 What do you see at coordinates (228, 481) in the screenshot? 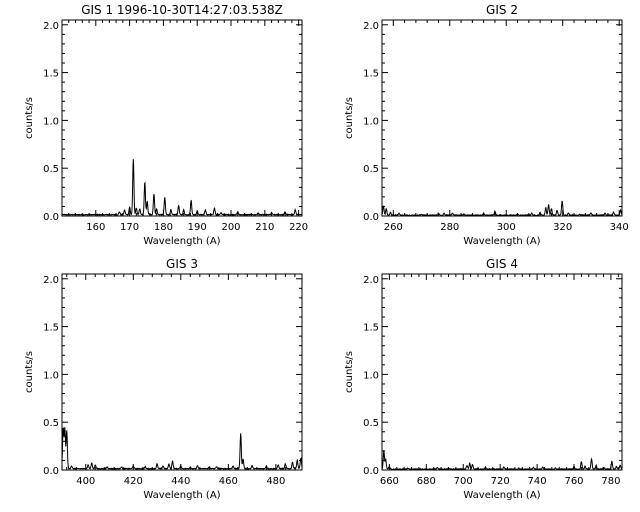
I see `x-tick-label: 460` at bounding box center [228, 481].